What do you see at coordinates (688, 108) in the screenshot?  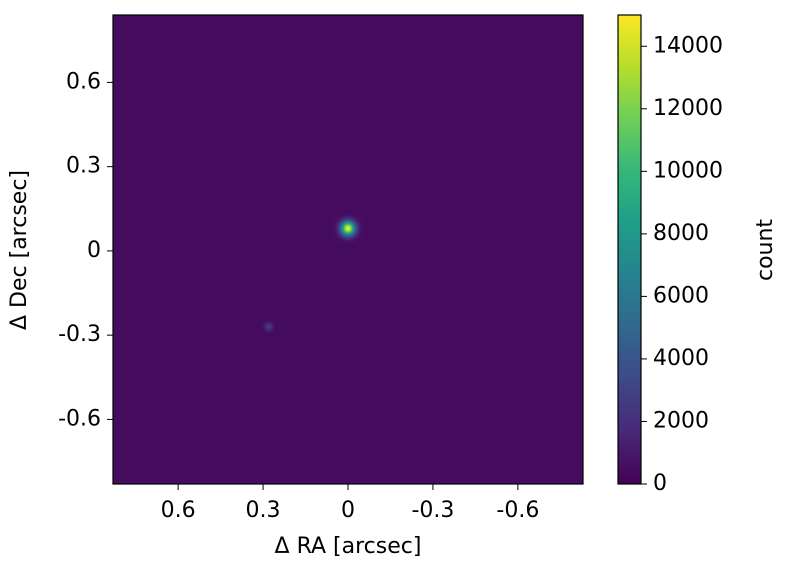 I see `colorbar-tick-label: 12000` at bounding box center [688, 108].